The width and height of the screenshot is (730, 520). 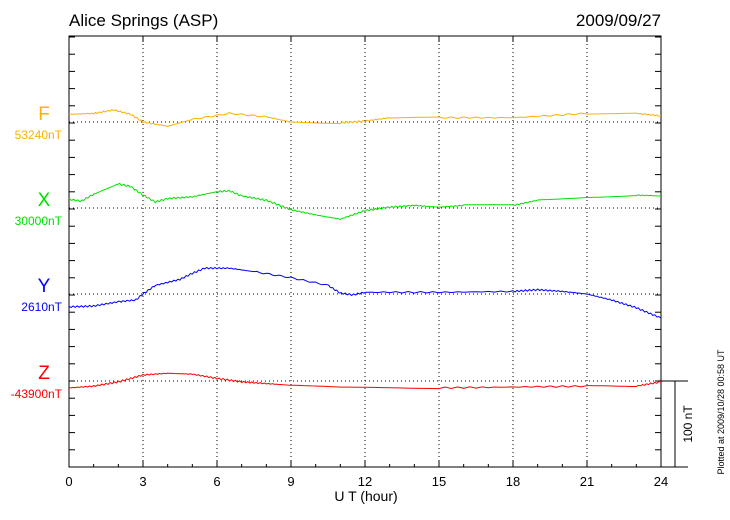 I want to click on series-labels: F 53240nT X 30000nT Y 2610nT Z -43900nT, so click(x=37, y=252).